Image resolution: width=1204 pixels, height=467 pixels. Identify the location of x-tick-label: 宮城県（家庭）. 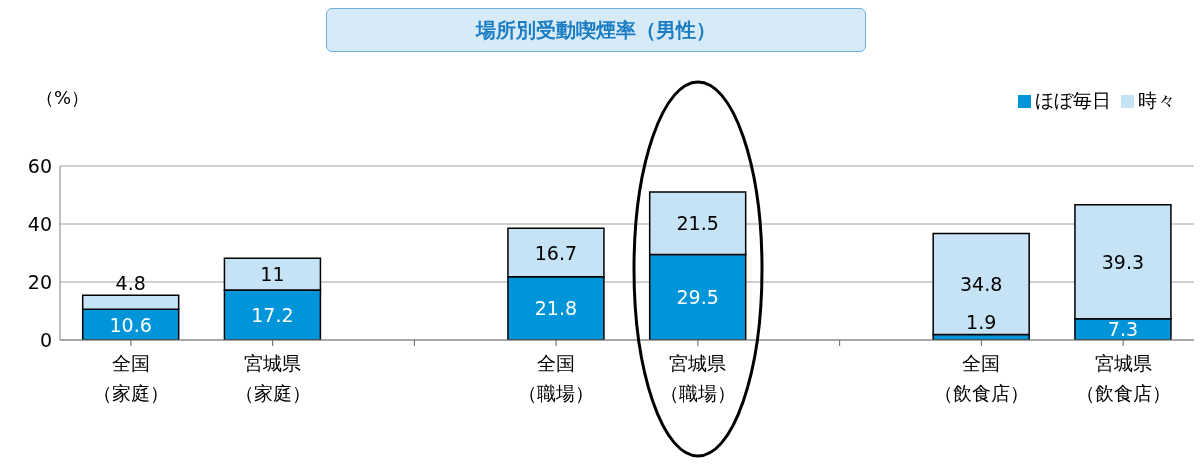
(272, 378).